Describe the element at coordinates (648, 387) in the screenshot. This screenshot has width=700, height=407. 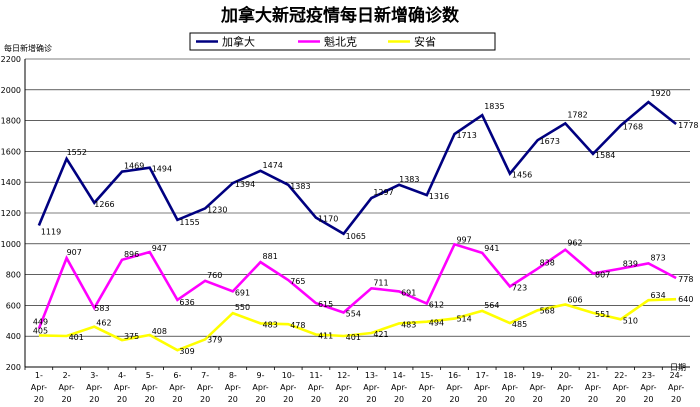
I see `x-tick-label: 23-Apr-20` at that location.